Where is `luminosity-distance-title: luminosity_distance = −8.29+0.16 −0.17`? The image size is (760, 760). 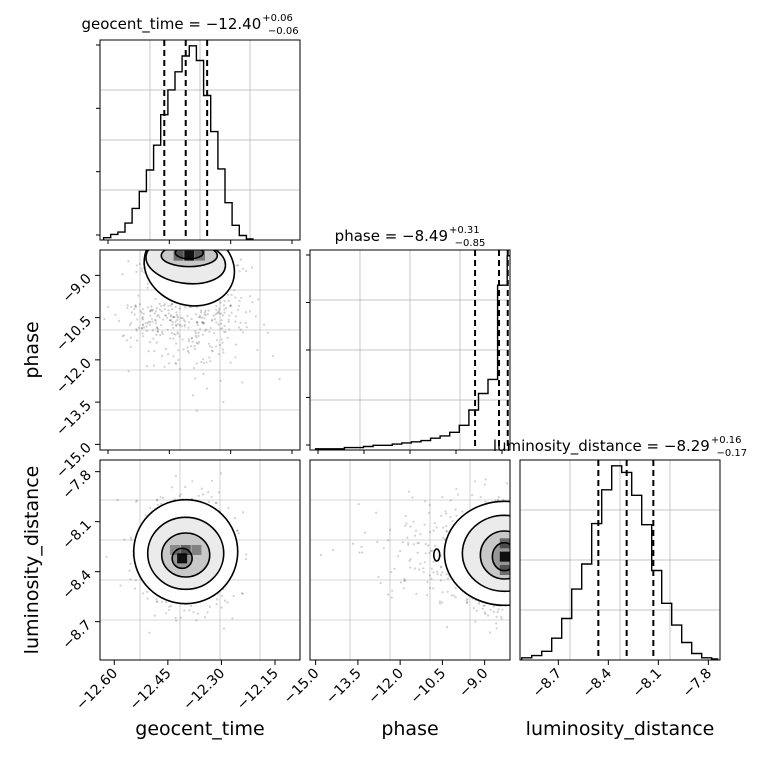
luminosity-distance-title: luminosity_distance = −8.29+0.16 −0.17 is located at coordinates (620, 447).